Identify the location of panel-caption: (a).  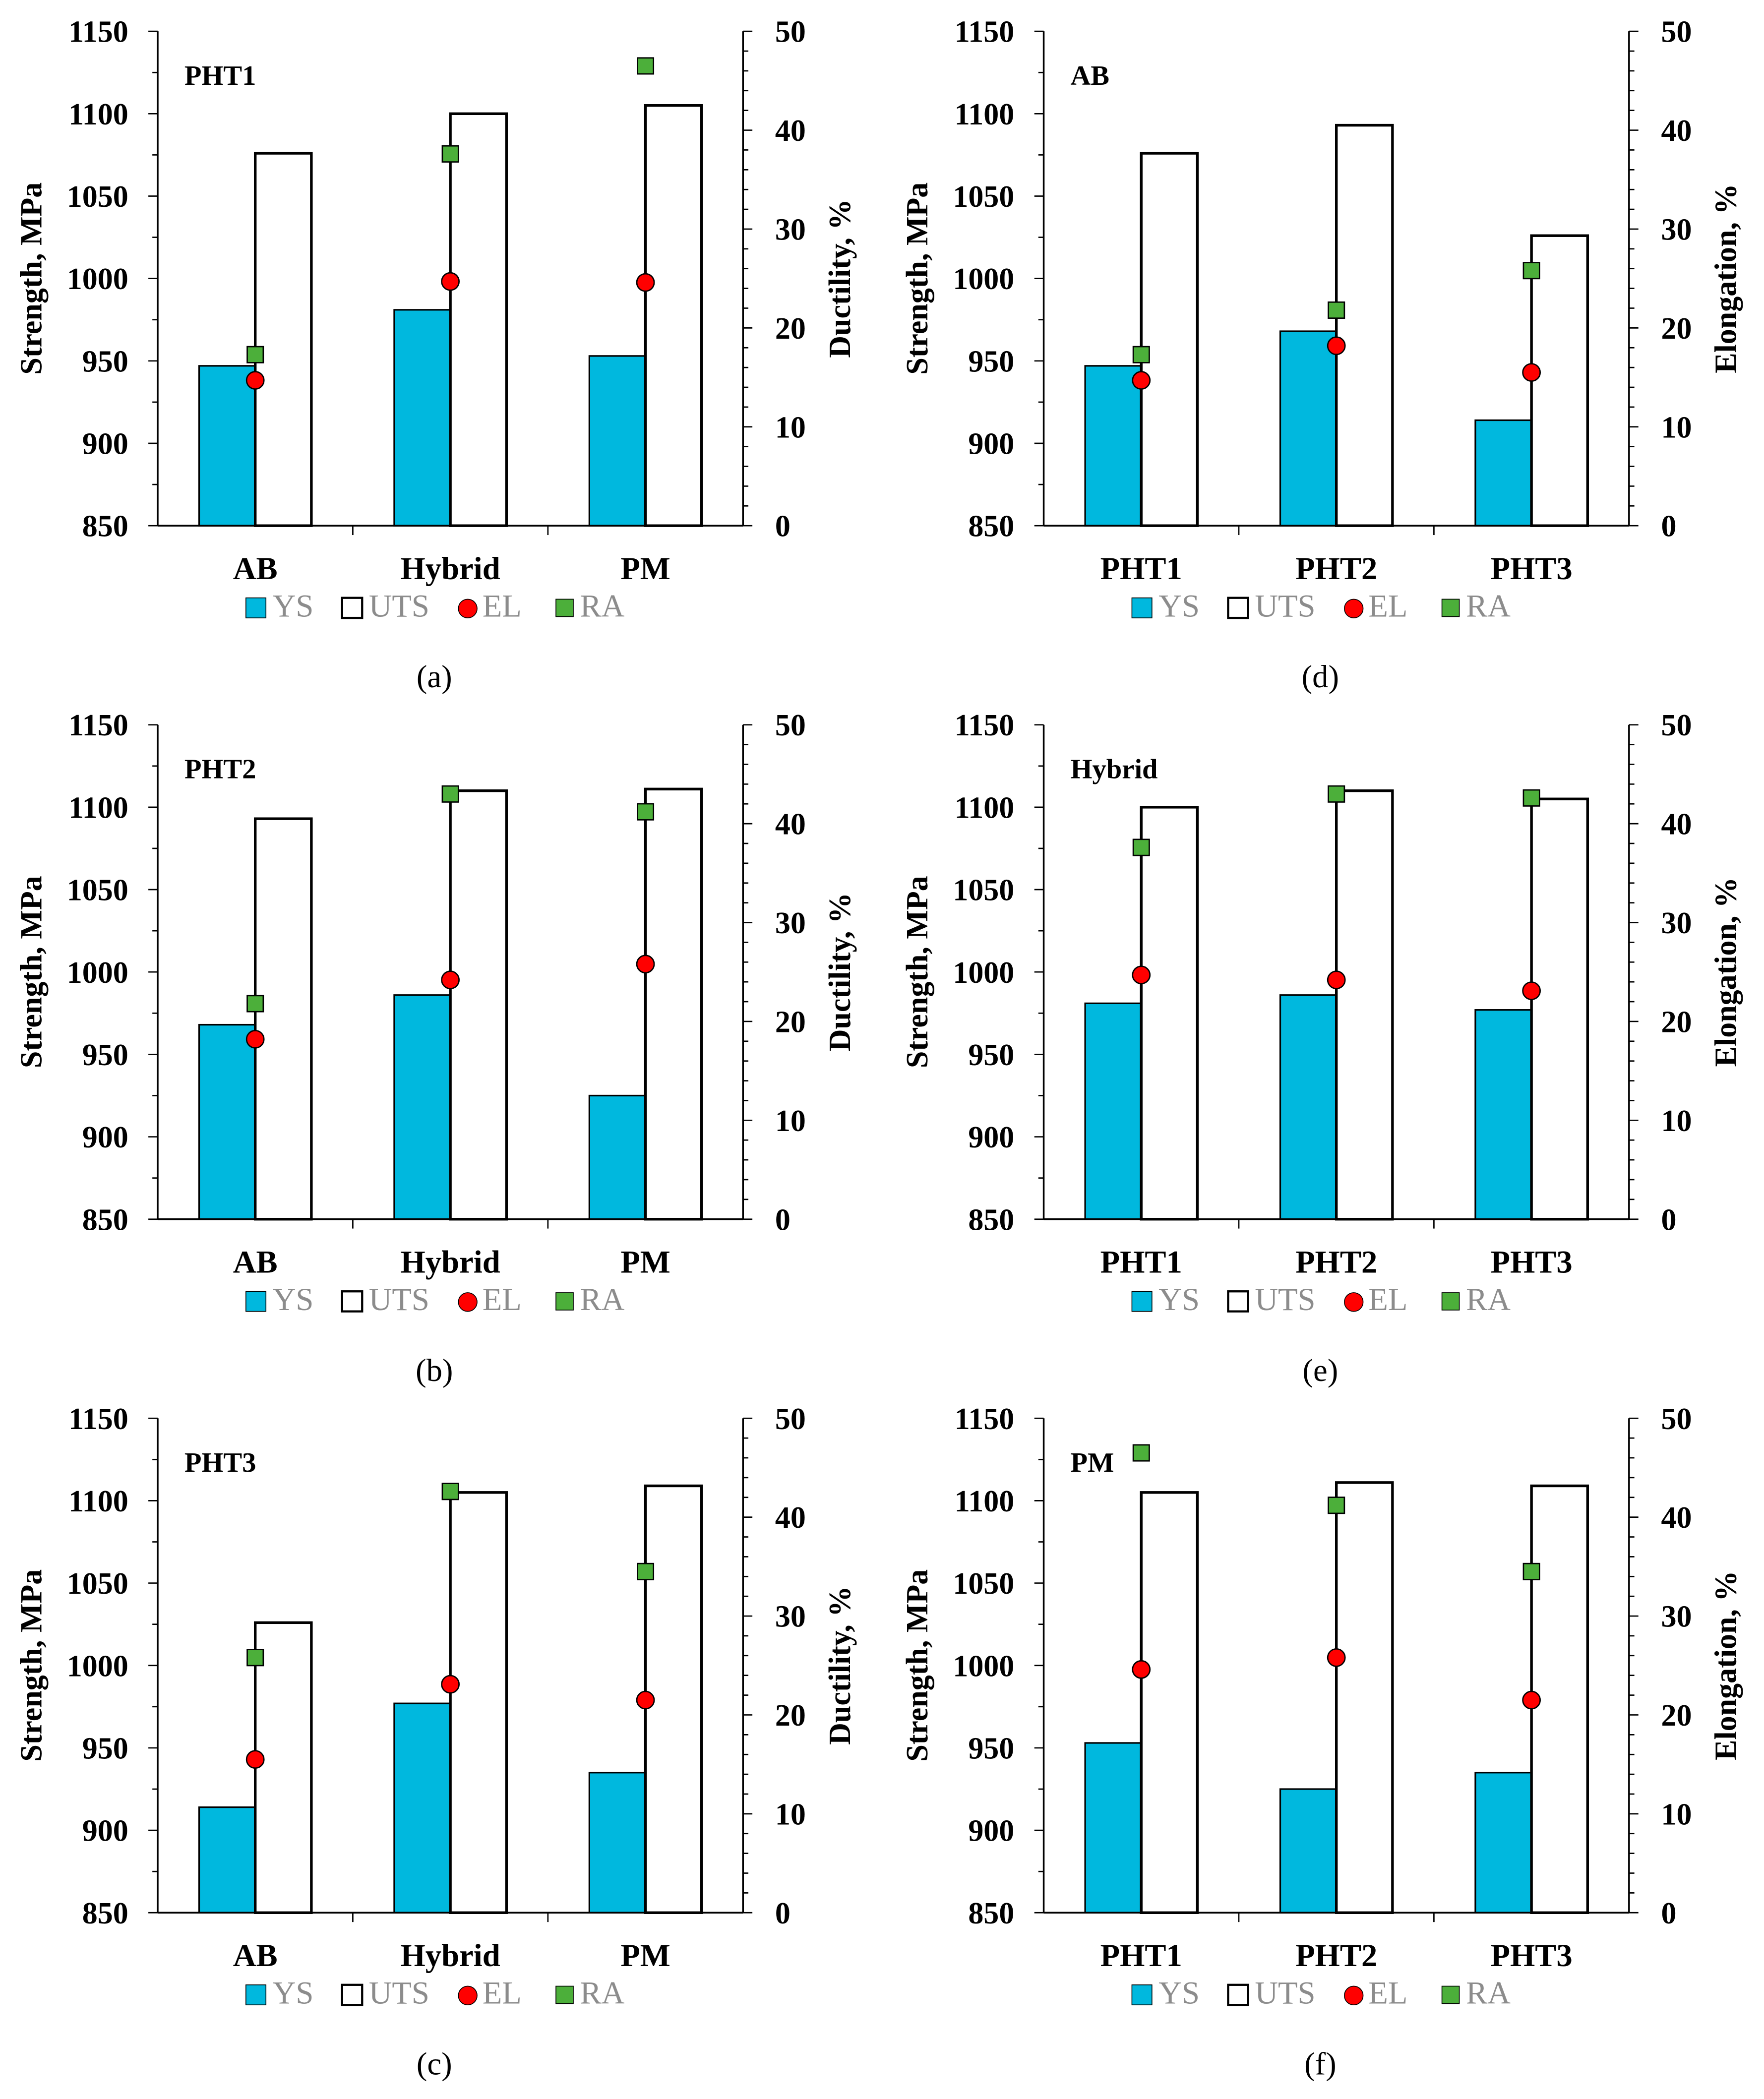
(434, 677).